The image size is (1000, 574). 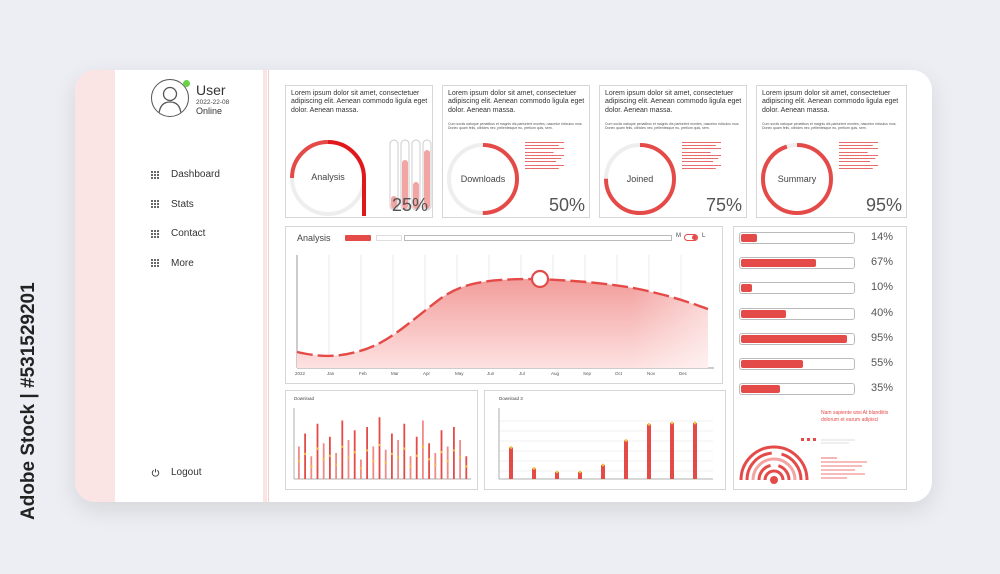 What do you see at coordinates (185, 264) in the screenshot?
I see `sidebar-item-more: More` at bounding box center [185, 264].